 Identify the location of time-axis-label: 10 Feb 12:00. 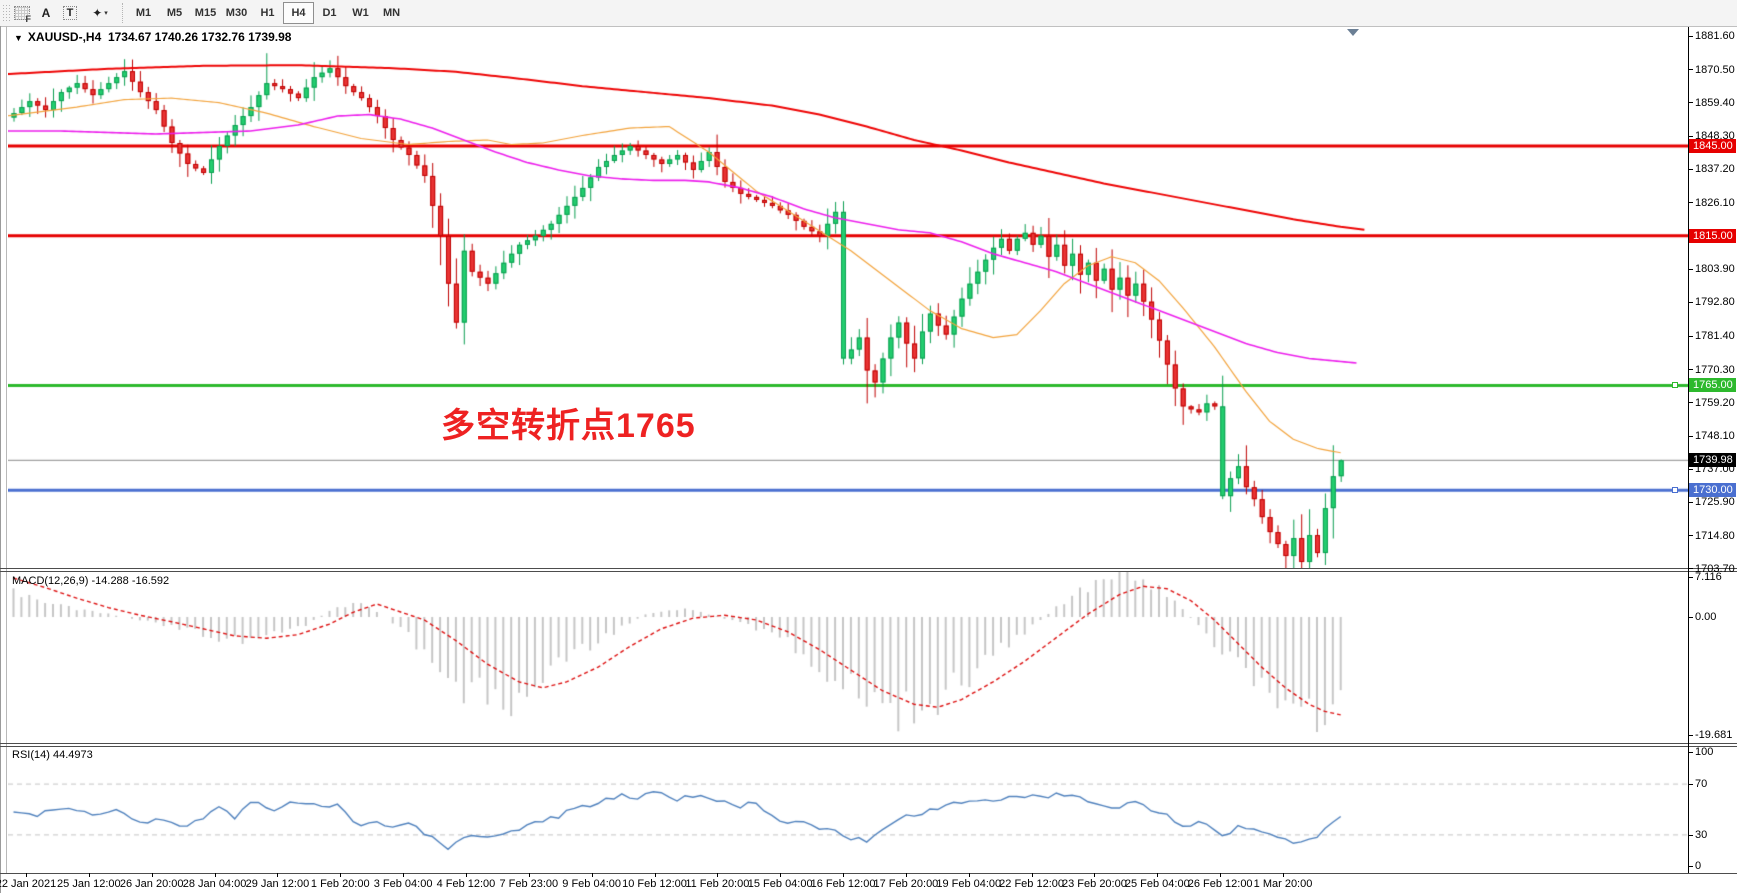
(654, 884).